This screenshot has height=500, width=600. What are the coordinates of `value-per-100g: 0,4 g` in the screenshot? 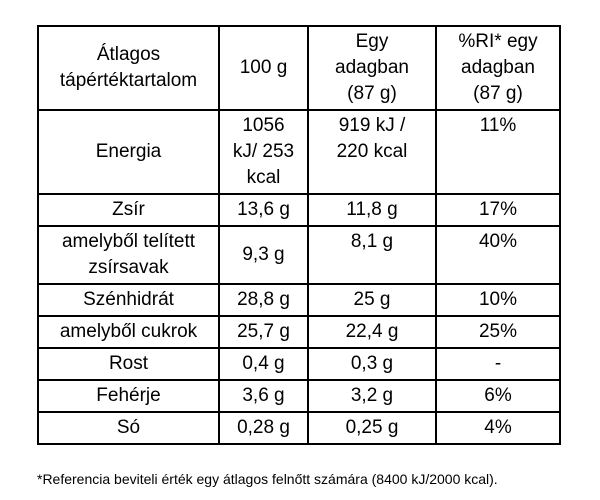 It's located at (263, 364).